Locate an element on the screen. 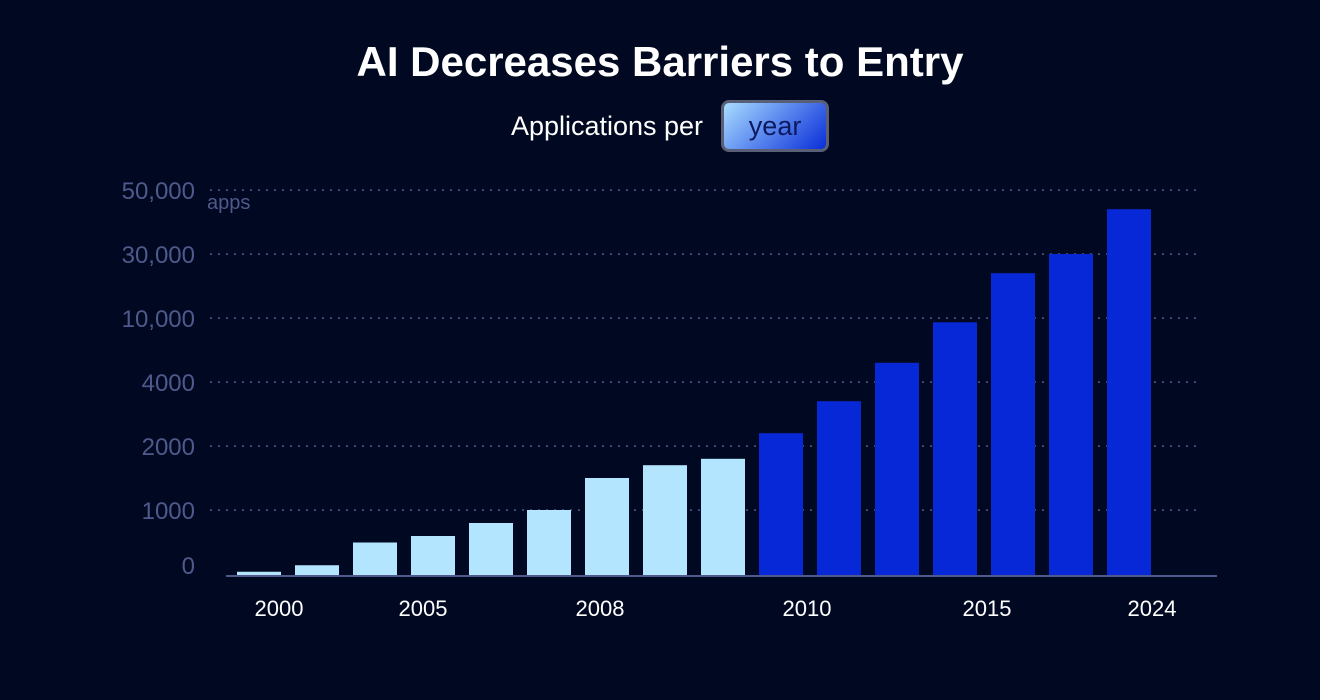 This screenshot has width=1320, height=700. y-tick-label: 30,000 is located at coordinates (158, 255).